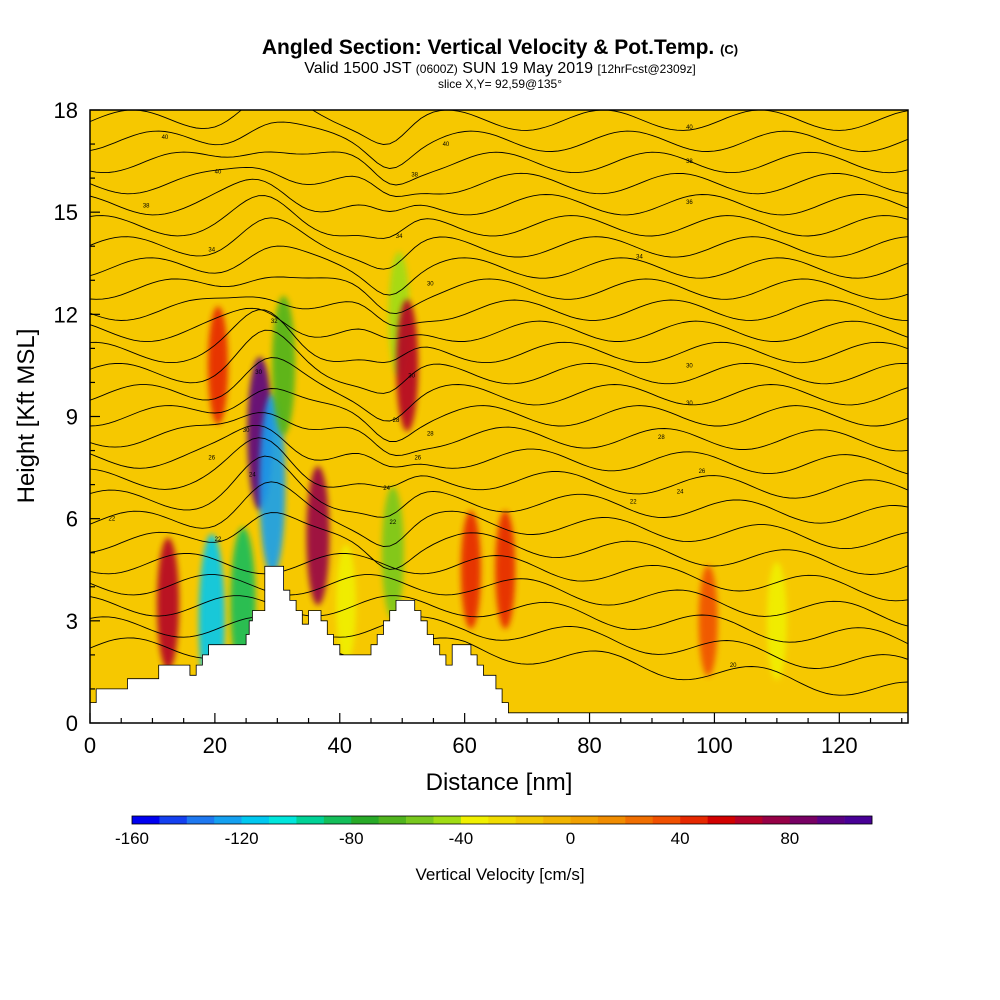  Describe the element at coordinates (66, 314) in the screenshot. I see `y-tick-label: 12` at that location.